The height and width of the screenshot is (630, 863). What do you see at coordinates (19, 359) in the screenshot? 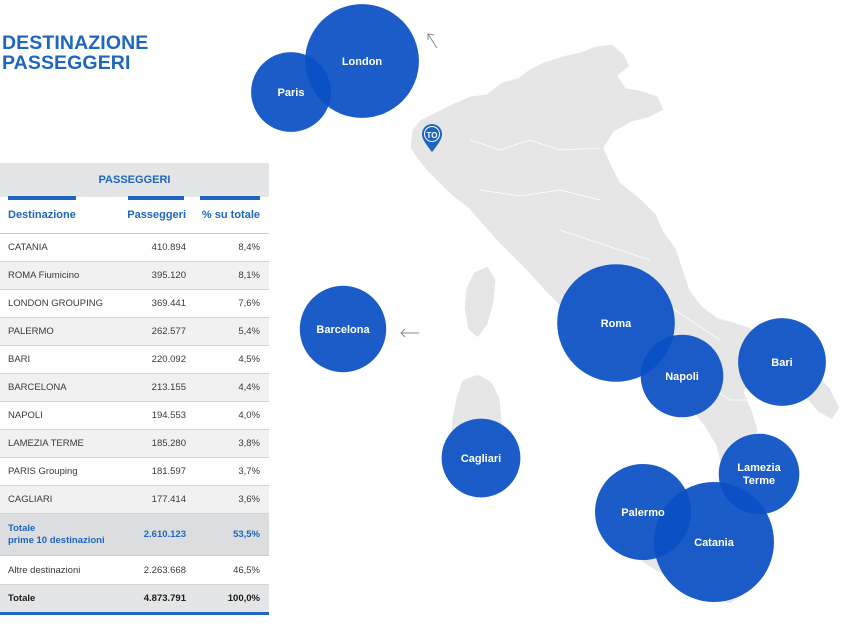
I see `row-destination: BARI` at bounding box center [19, 359].